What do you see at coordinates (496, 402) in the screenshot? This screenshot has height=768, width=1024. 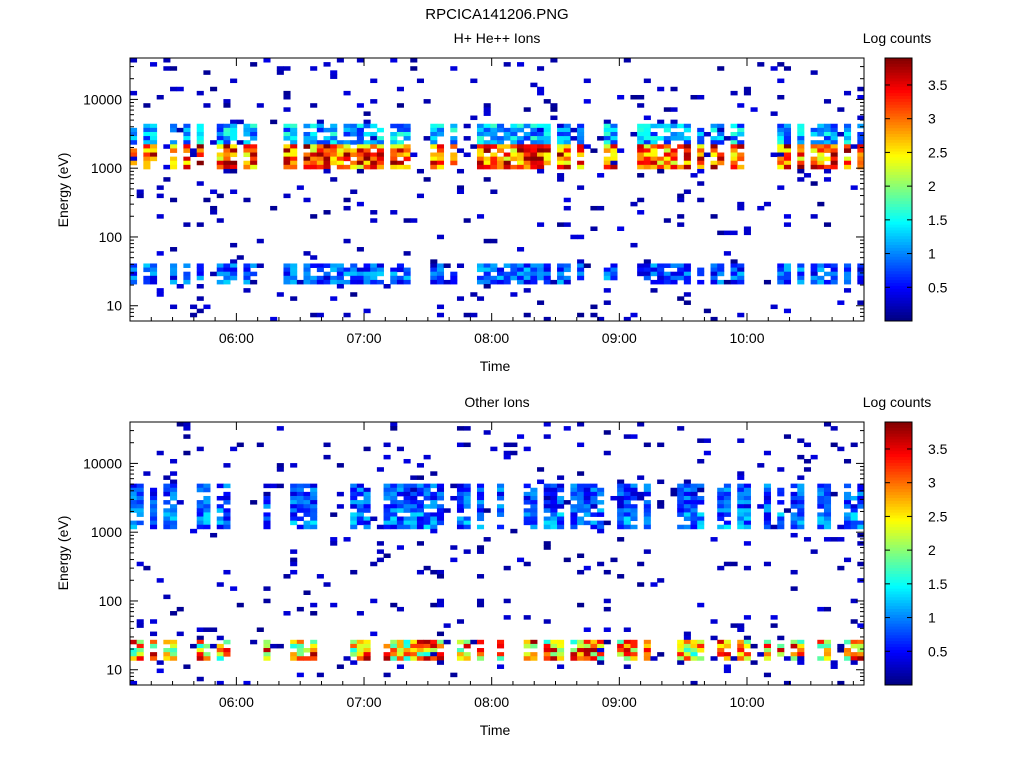 I see `panel-title: Other Ions` at bounding box center [496, 402].